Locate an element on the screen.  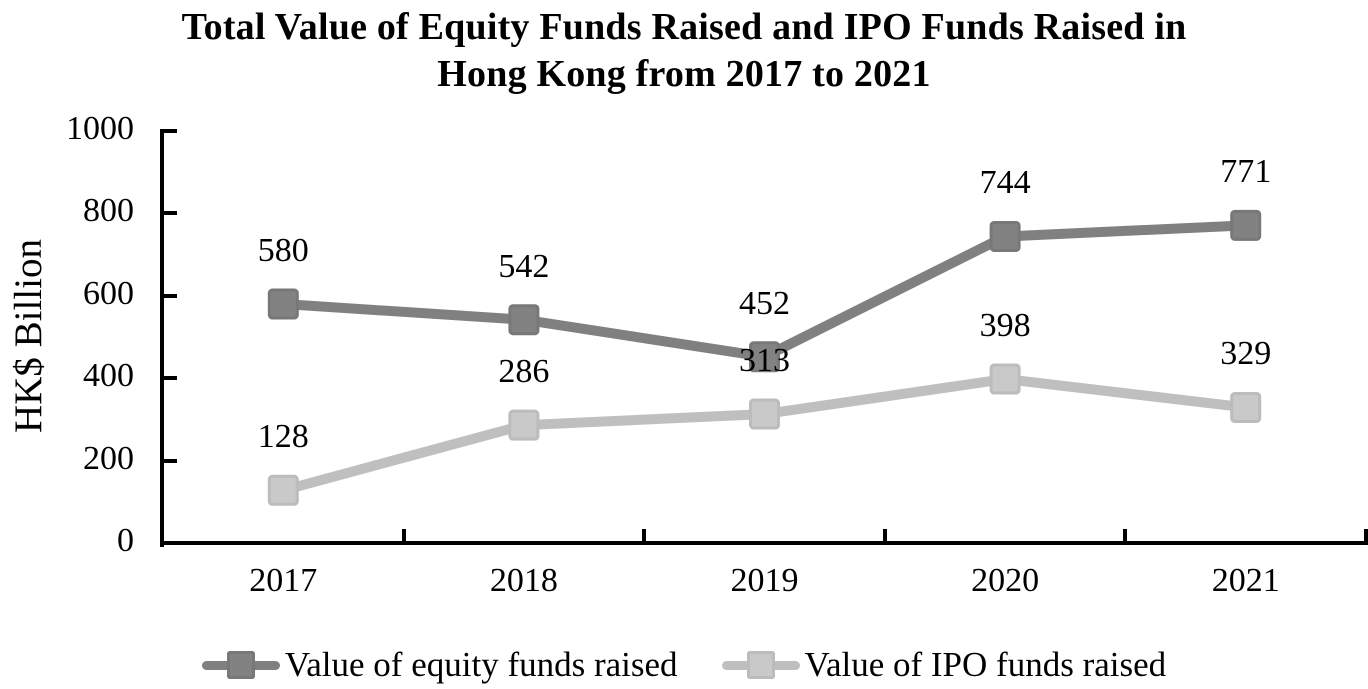
x-tick-label: 2017 is located at coordinates (283, 580).